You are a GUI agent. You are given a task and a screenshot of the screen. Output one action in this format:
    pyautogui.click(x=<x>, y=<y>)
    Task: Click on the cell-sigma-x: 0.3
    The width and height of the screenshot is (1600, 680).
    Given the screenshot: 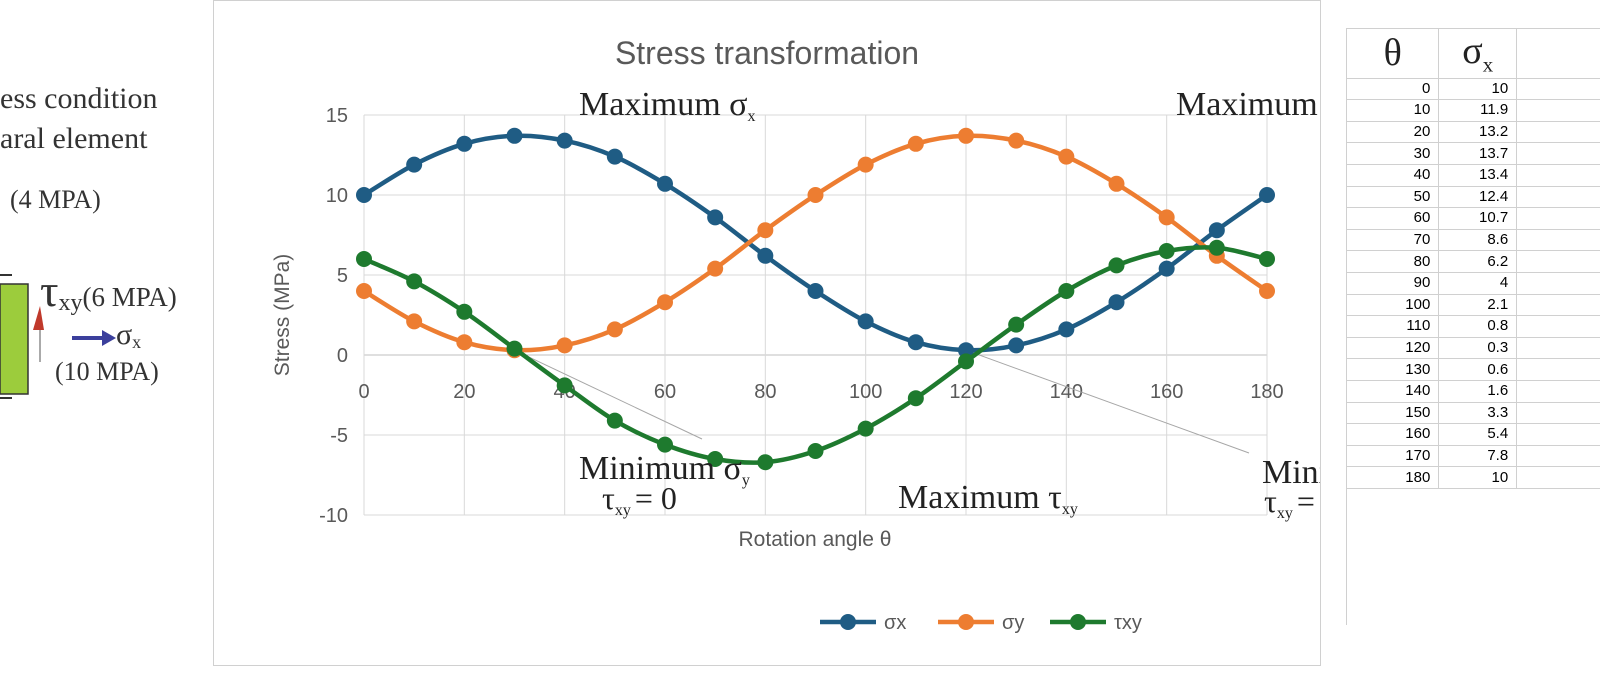 What is the action you would take?
    pyautogui.click(x=1478, y=348)
    